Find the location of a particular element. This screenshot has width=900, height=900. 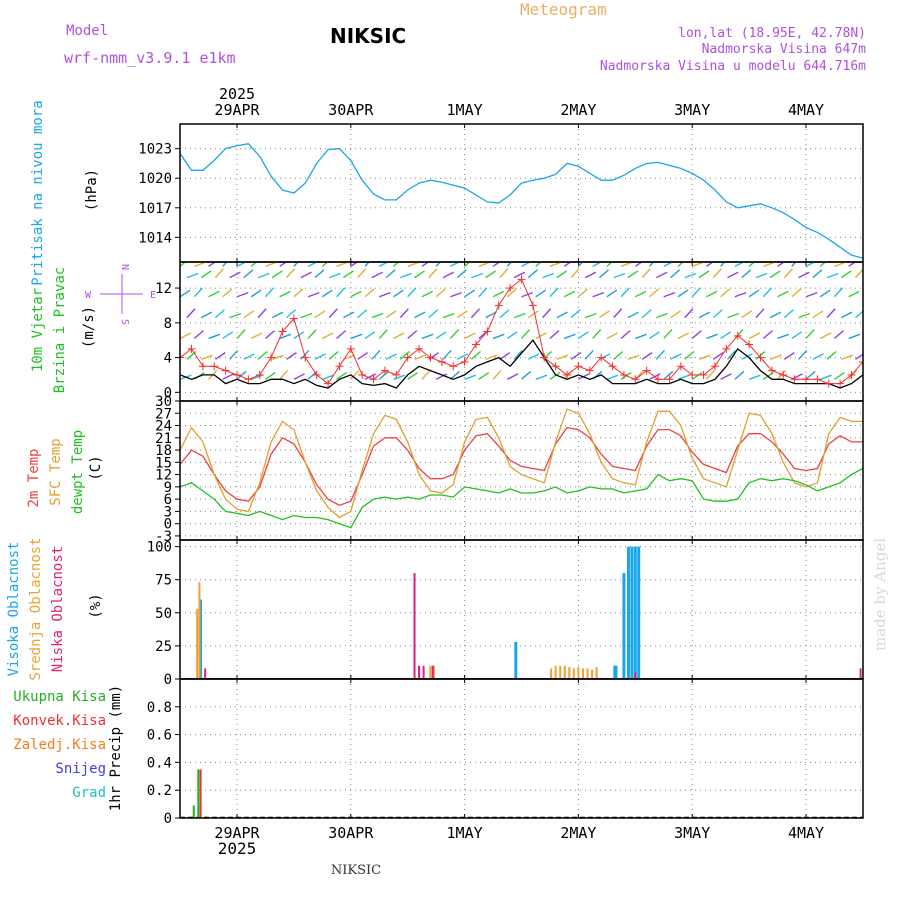

series-line-dewpt-temp is located at coordinates (521, 498).